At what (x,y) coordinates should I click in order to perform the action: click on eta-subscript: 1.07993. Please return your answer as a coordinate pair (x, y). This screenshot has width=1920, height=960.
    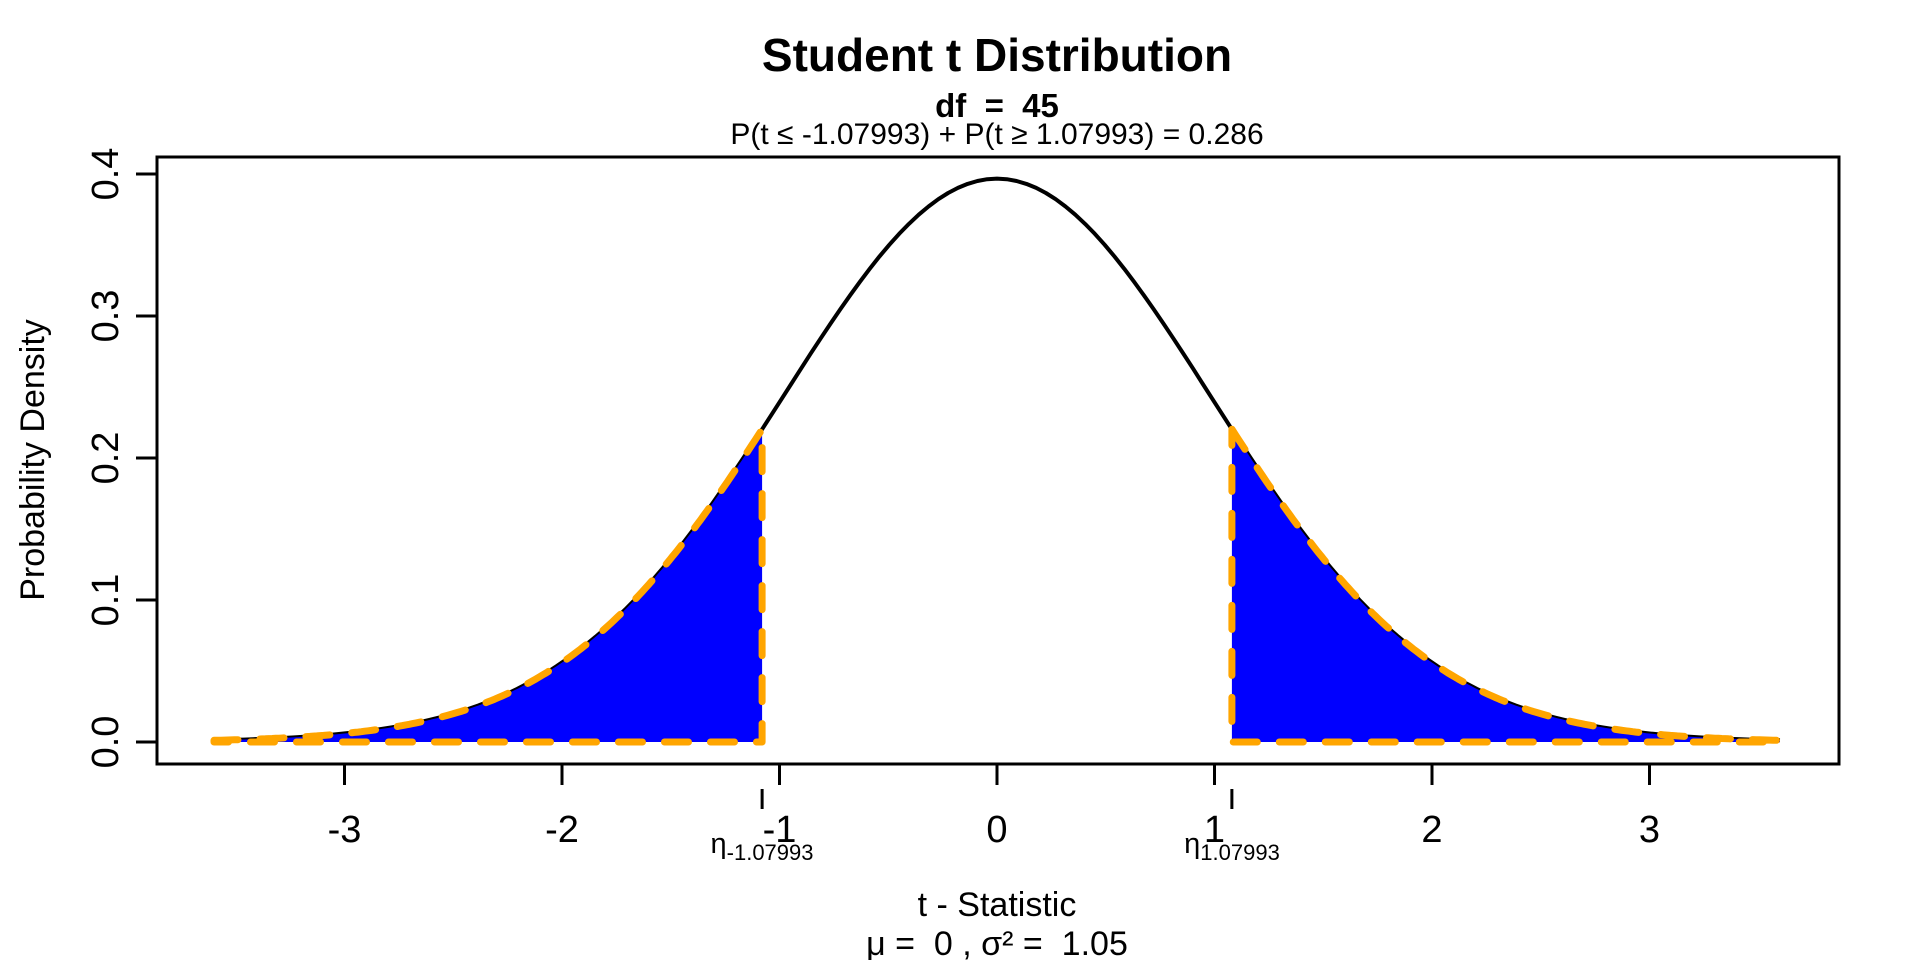
    Looking at the image, I should click on (1240, 852).